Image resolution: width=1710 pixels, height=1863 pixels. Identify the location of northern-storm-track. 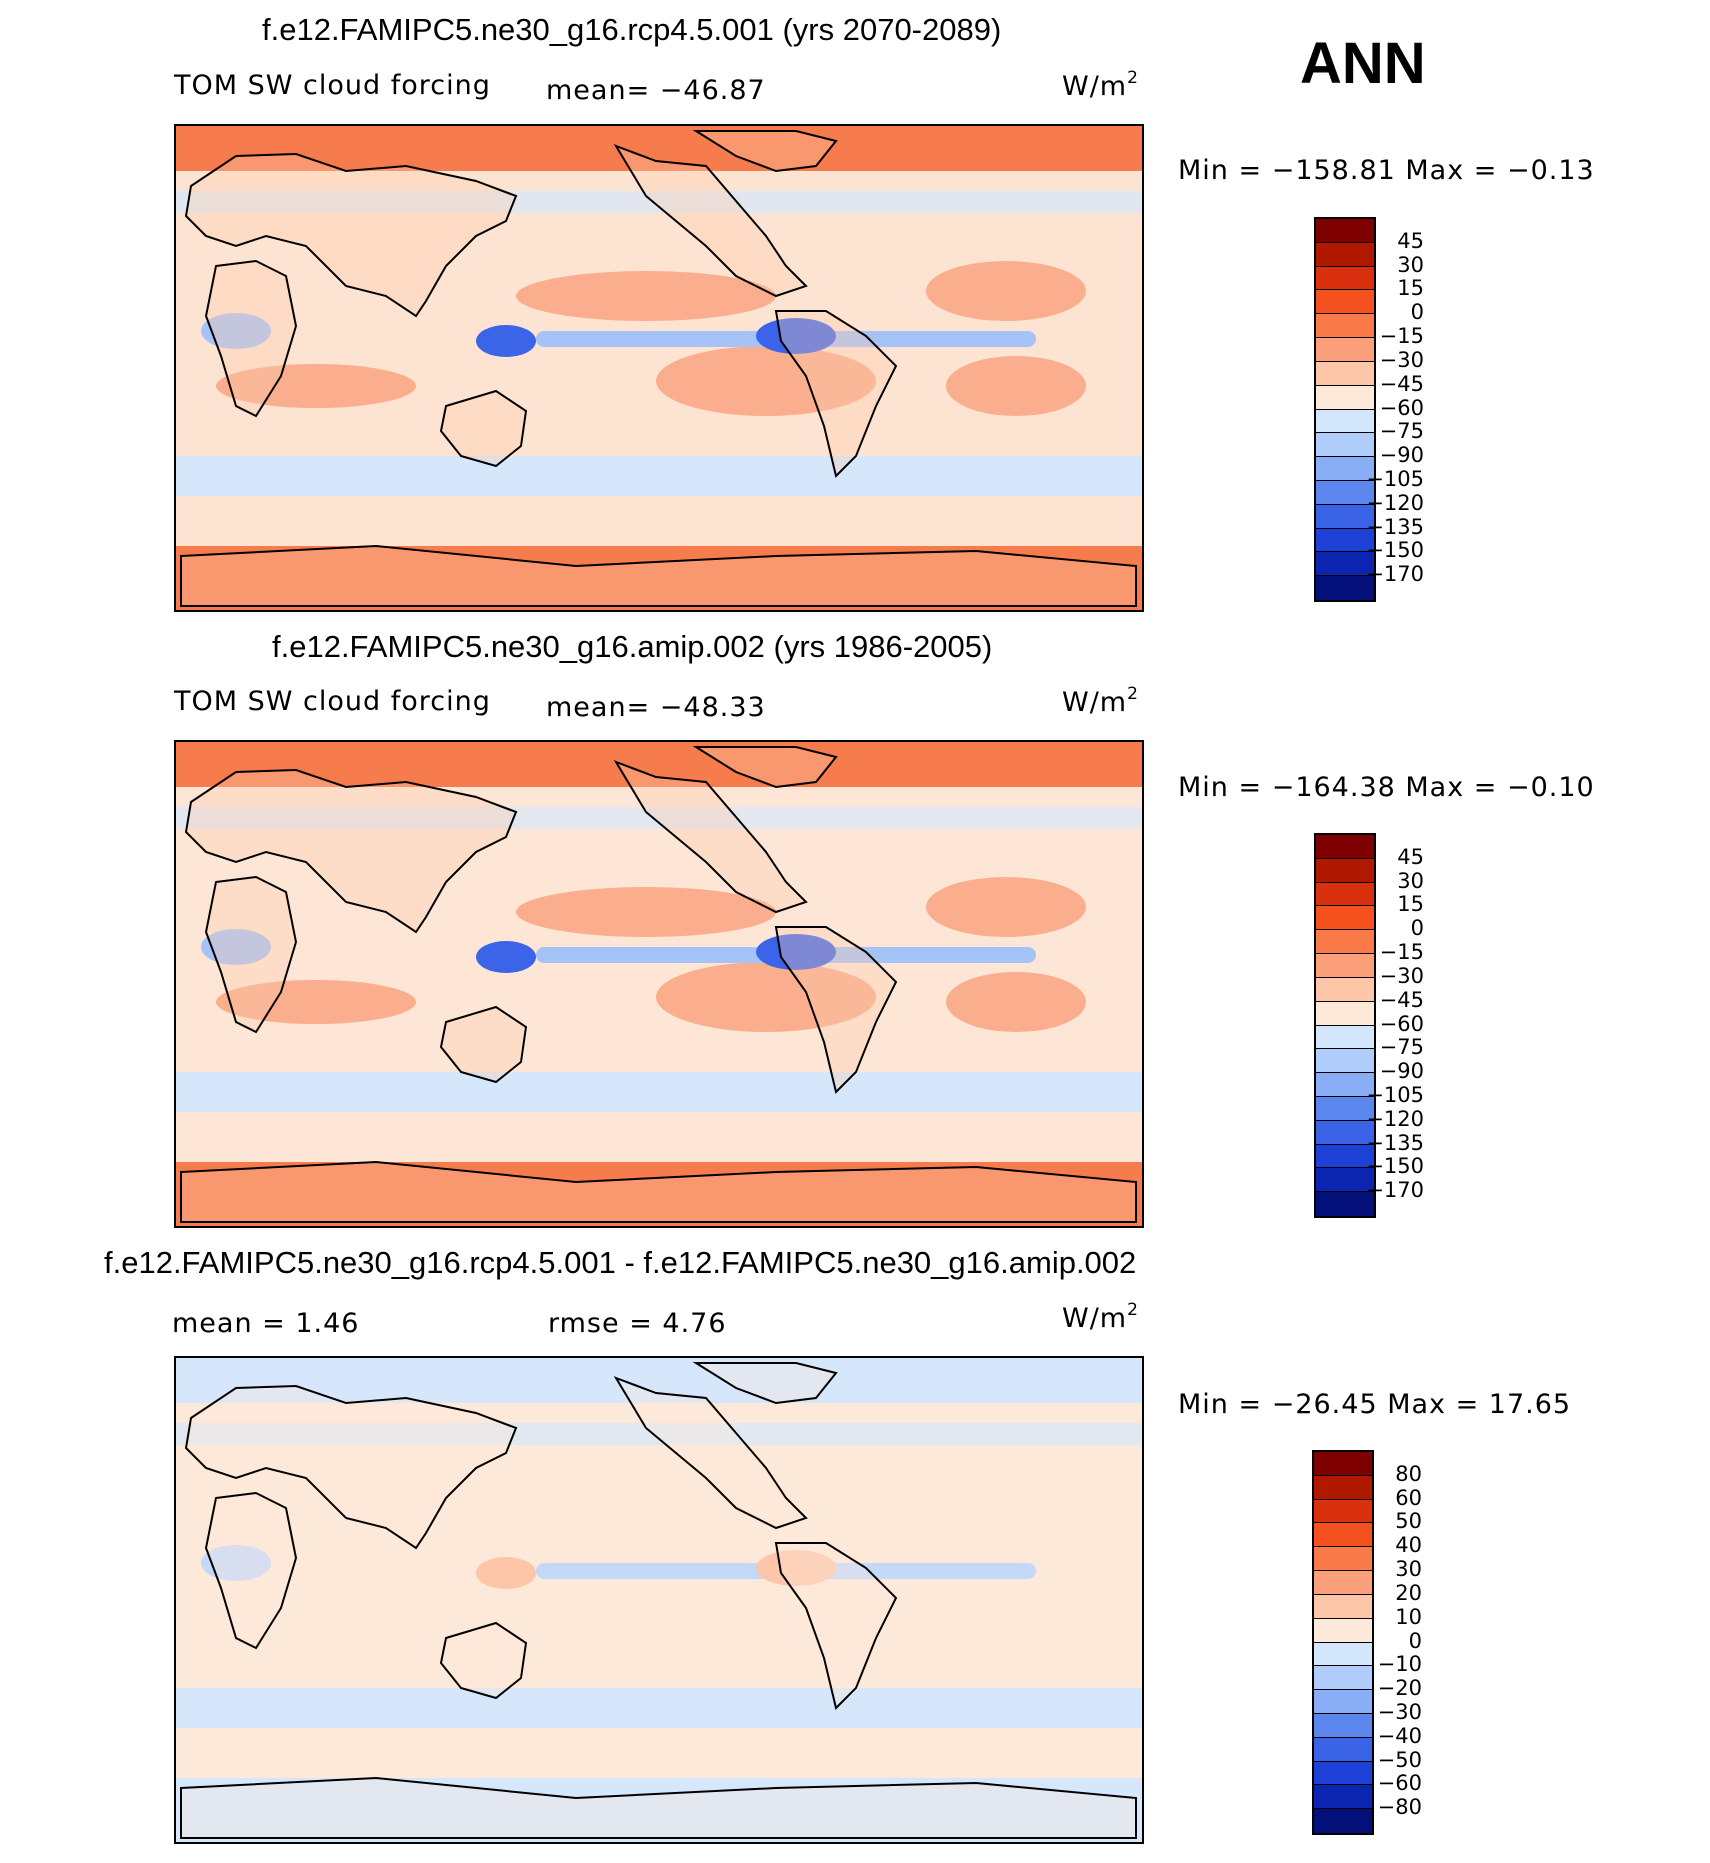
(659, 818).